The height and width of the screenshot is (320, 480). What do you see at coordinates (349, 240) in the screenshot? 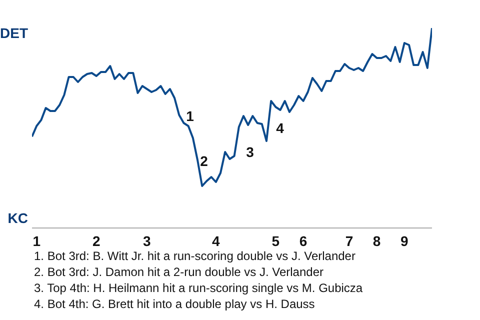
I see `x-tick-label: 7` at bounding box center [349, 240].